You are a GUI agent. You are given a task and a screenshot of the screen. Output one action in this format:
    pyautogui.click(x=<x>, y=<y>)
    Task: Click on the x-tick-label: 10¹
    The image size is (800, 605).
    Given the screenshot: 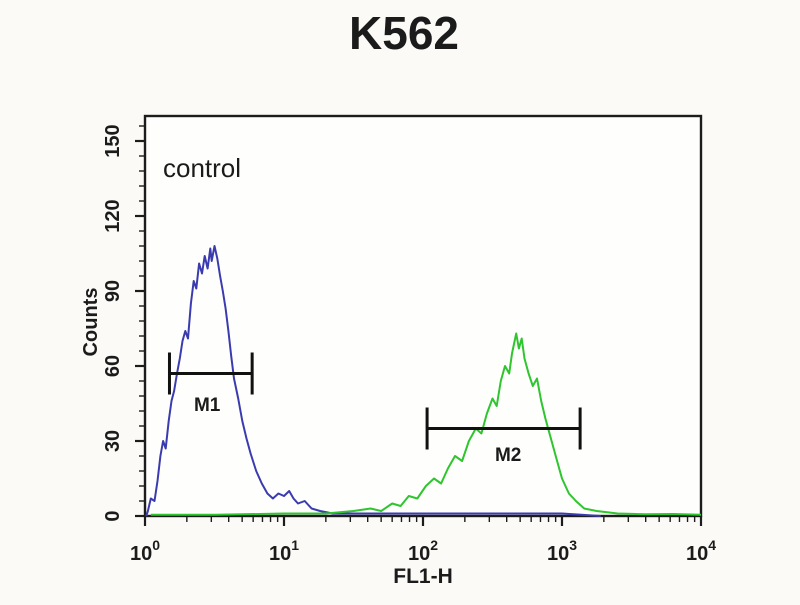 What is the action you would take?
    pyautogui.click(x=284, y=551)
    